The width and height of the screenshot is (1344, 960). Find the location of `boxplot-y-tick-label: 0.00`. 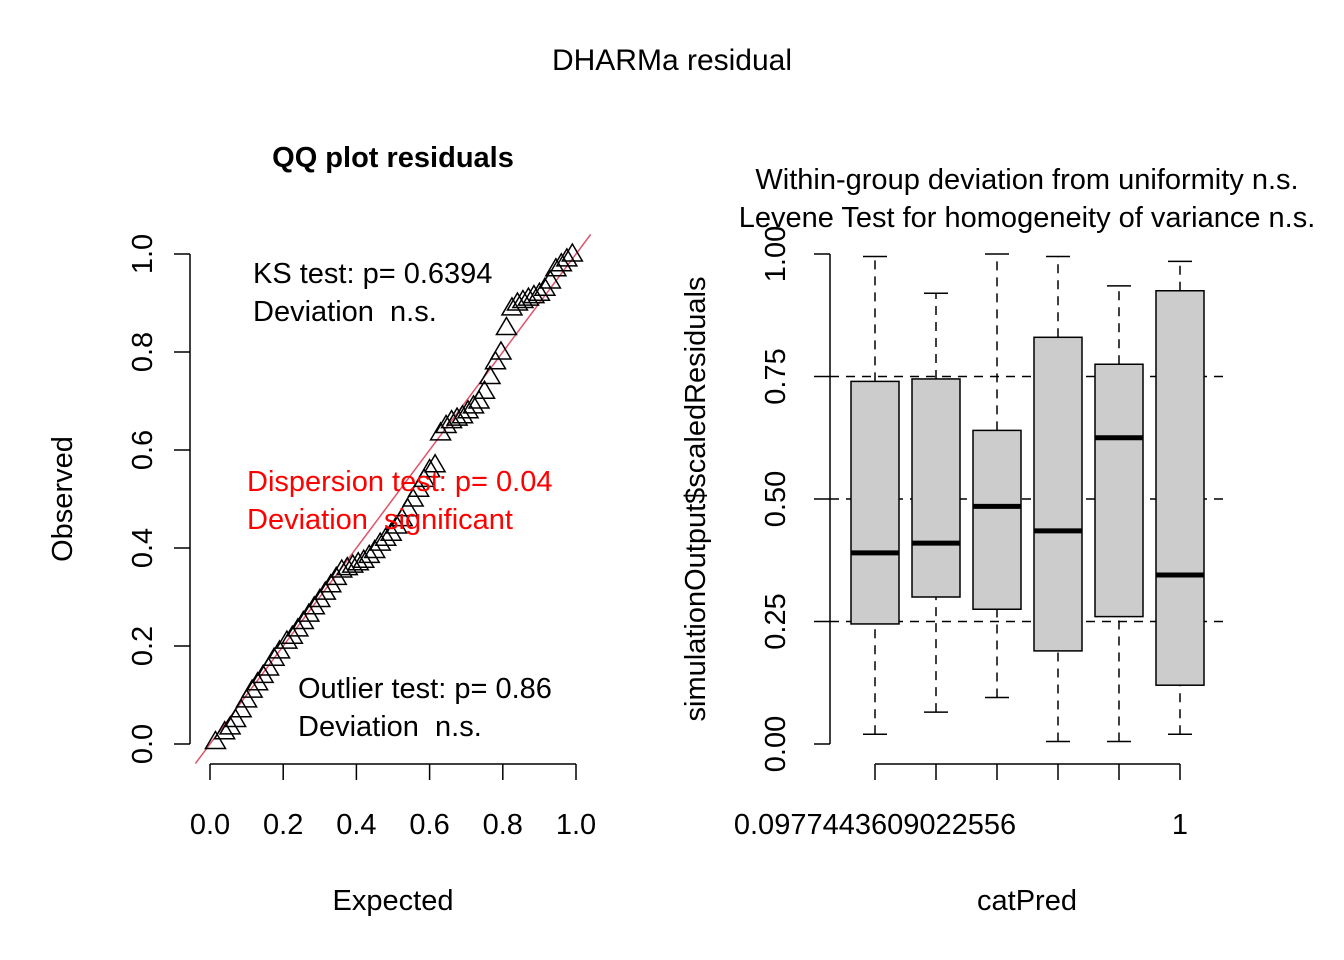

boxplot-y-tick-label: 0.00 is located at coordinates (776, 744).